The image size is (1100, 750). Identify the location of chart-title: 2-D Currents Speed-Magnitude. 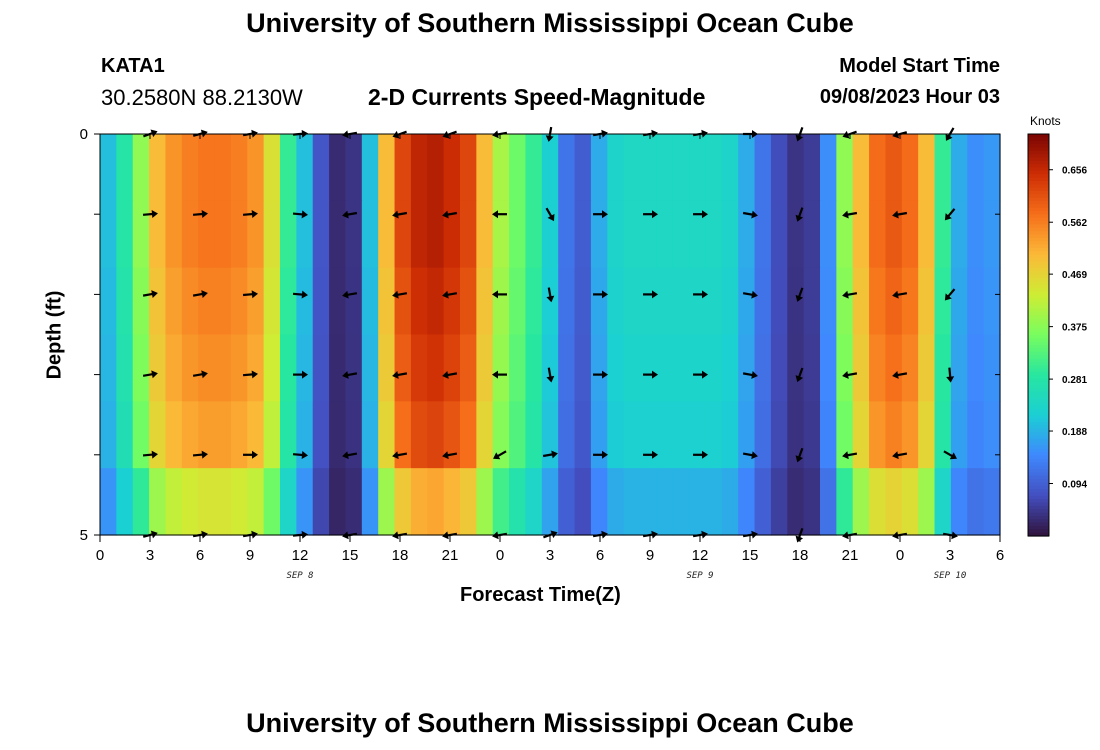
(537, 97).